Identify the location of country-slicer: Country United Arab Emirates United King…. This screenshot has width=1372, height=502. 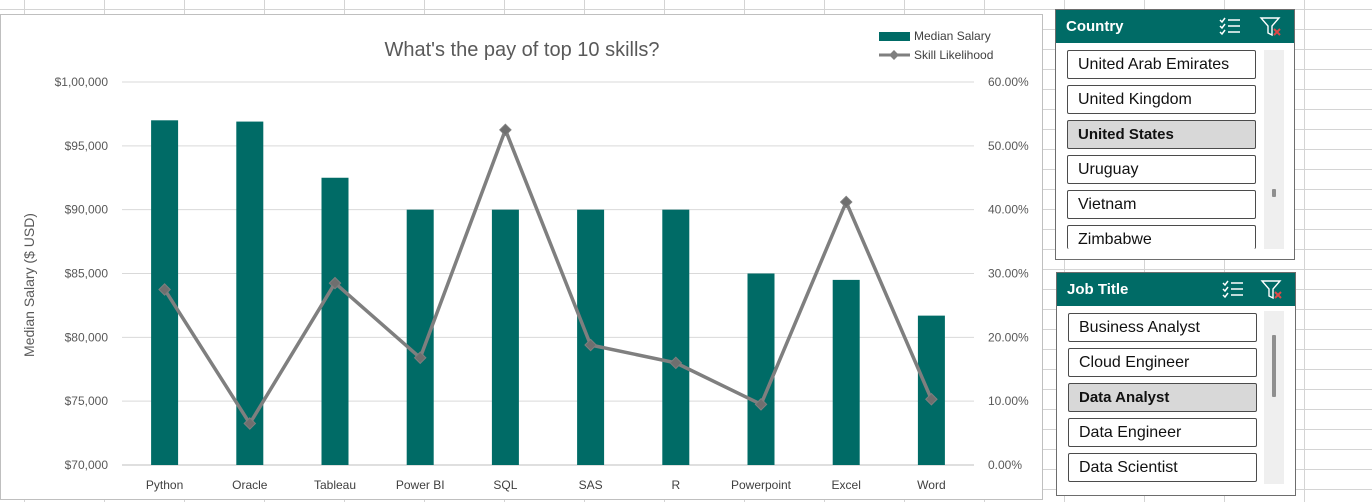
(1175, 134).